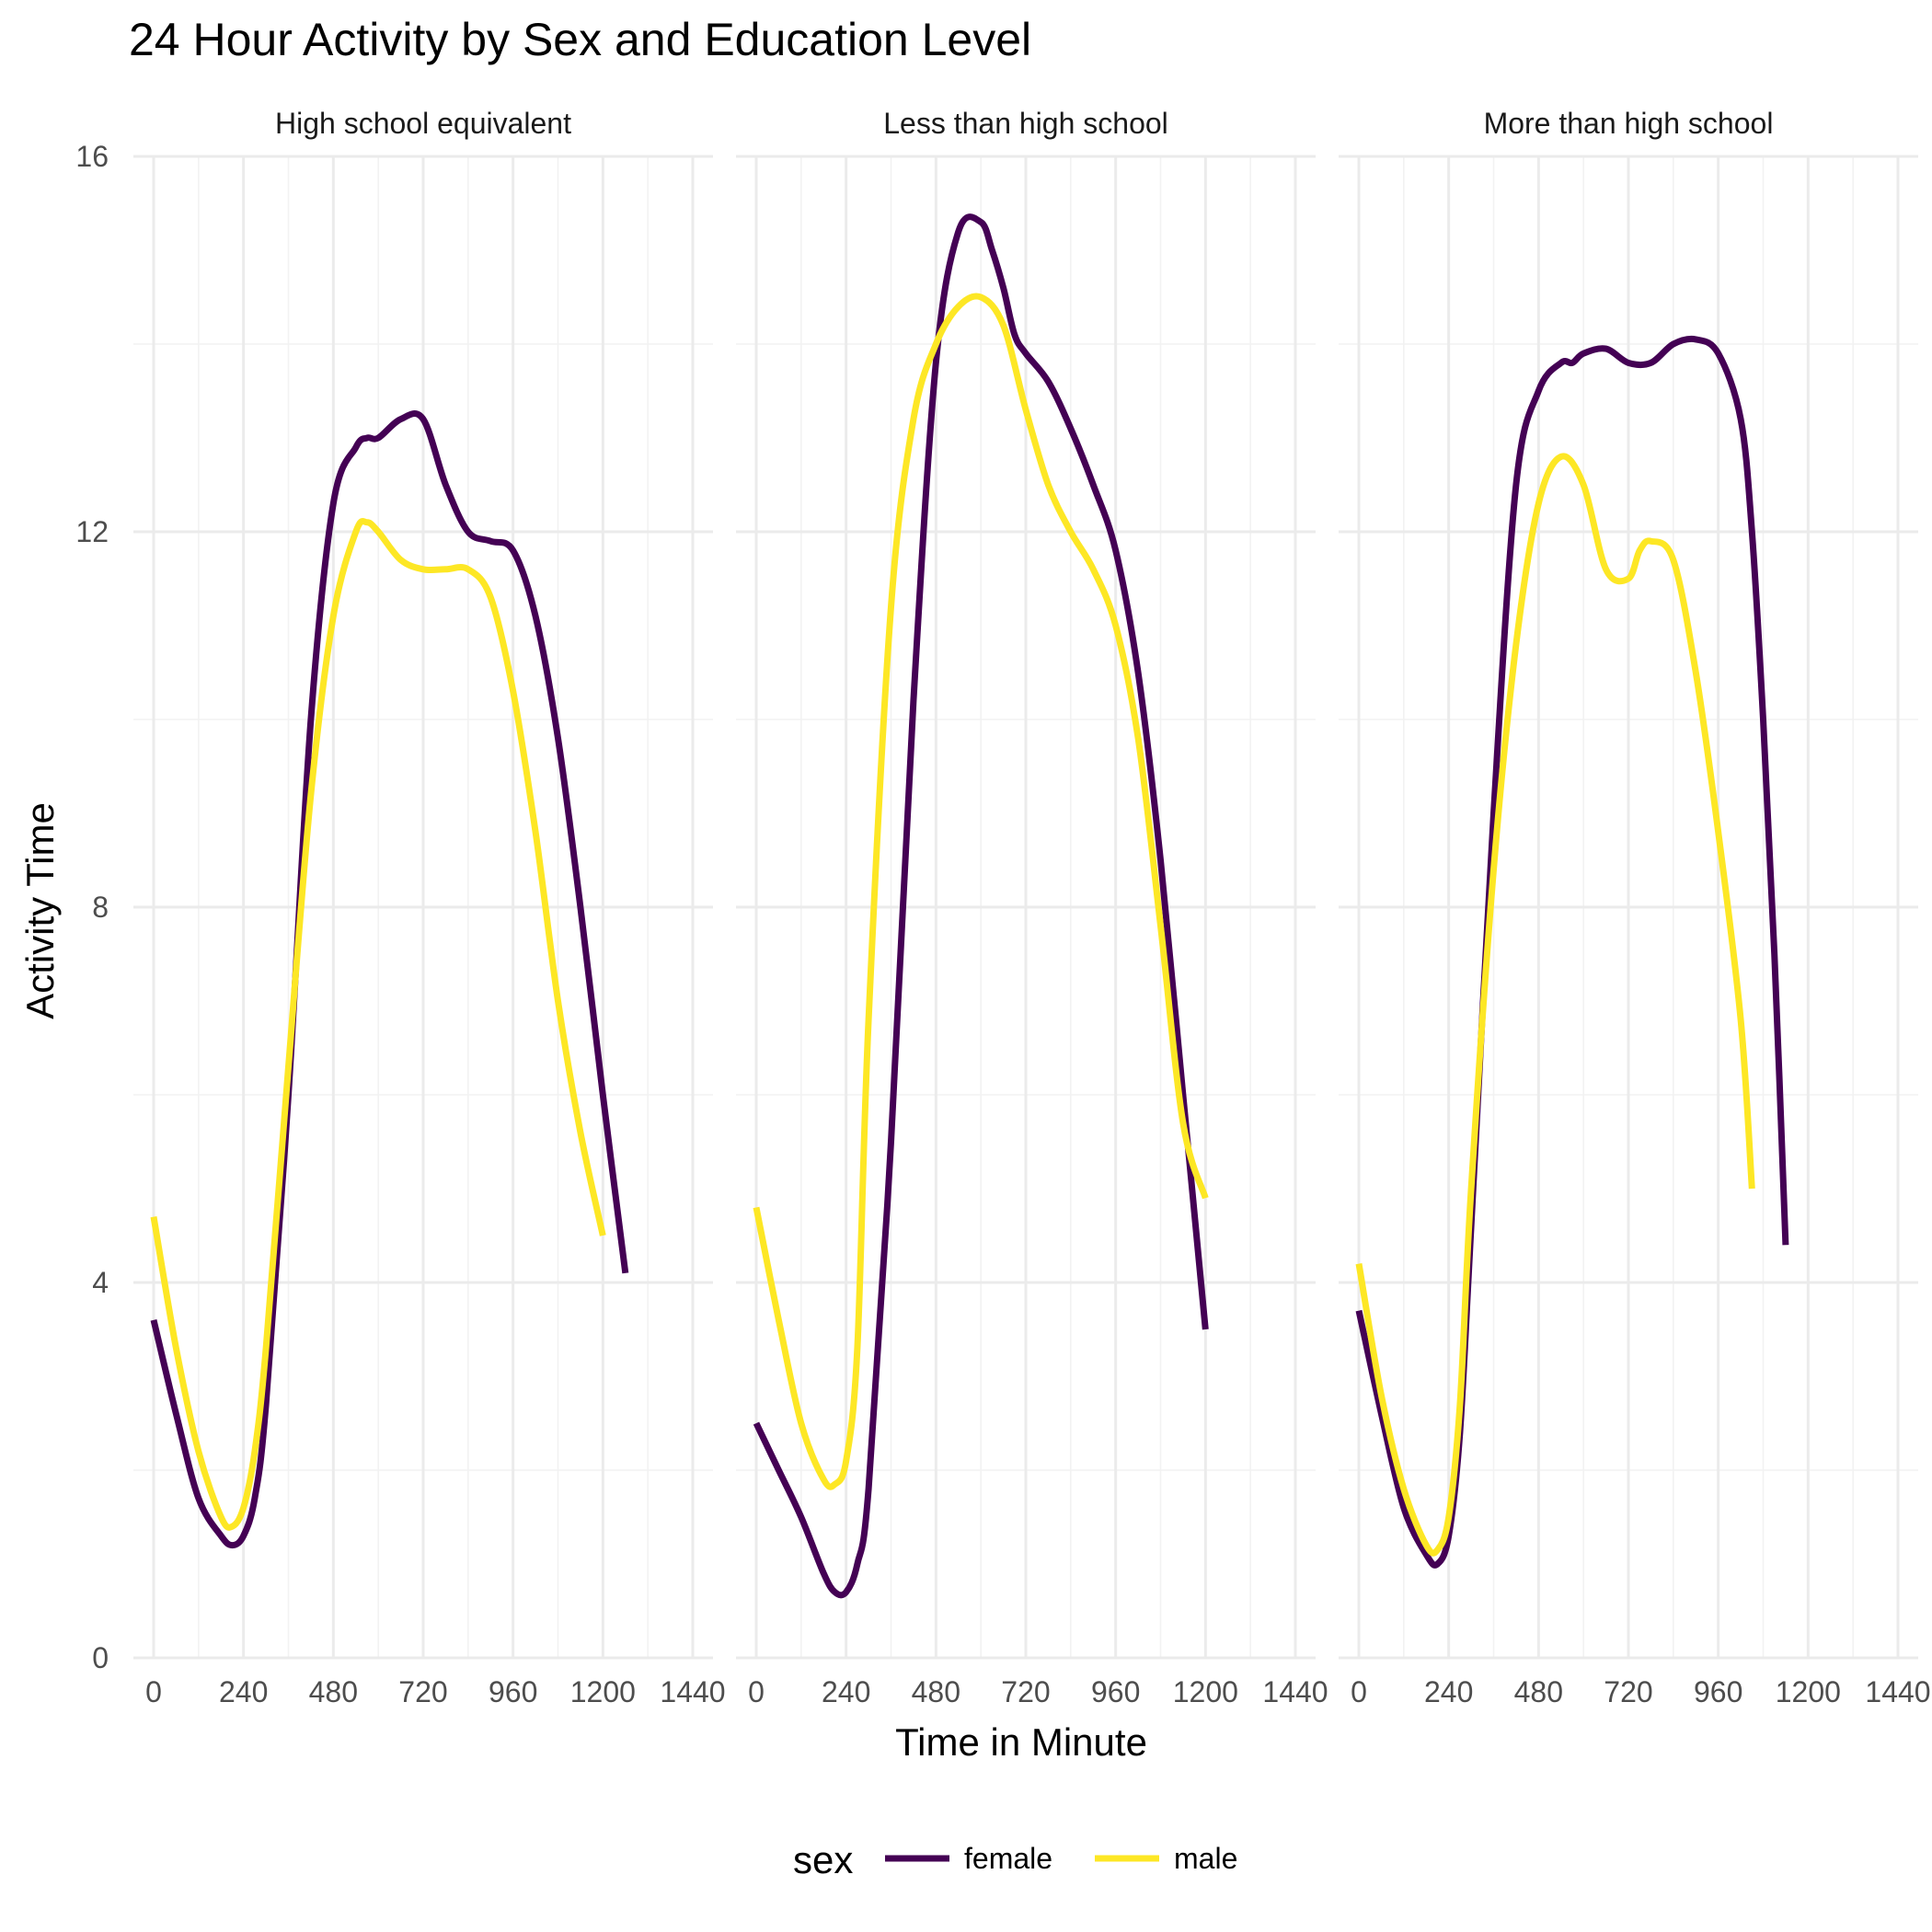 The image size is (1932, 1932). I want to click on legend-title: sex, so click(823, 1859).